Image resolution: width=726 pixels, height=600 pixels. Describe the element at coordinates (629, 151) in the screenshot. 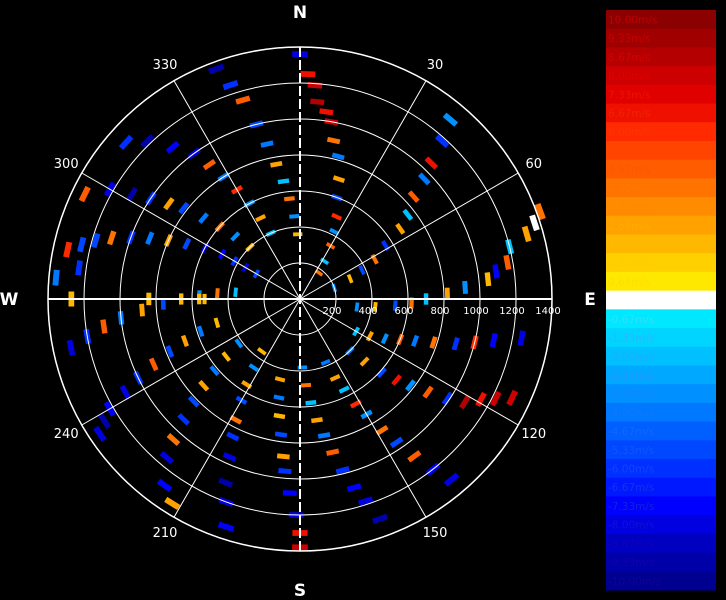

I see `colorbar-label-7: 5.33m/s` at that location.